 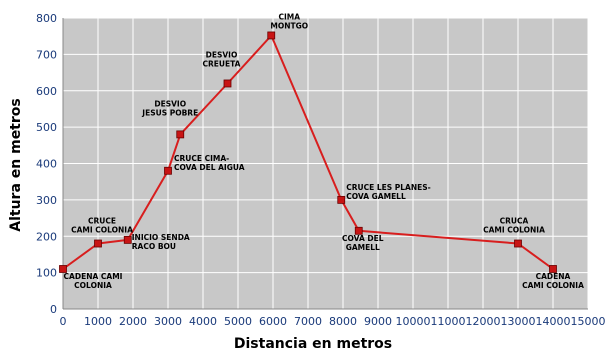 What do you see at coordinates (53, 309) in the screenshot?
I see `y-tick-label: 0` at bounding box center [53, 309].